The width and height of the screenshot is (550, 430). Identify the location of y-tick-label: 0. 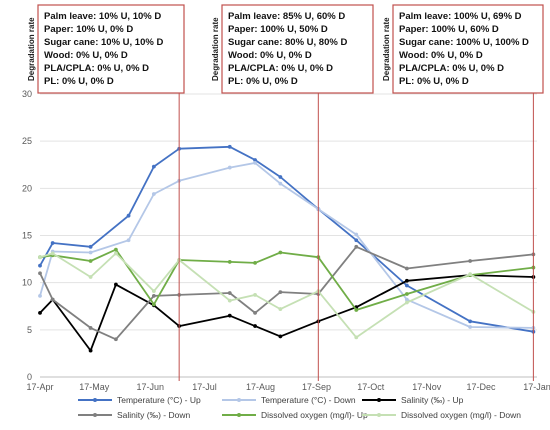
(29, 377).